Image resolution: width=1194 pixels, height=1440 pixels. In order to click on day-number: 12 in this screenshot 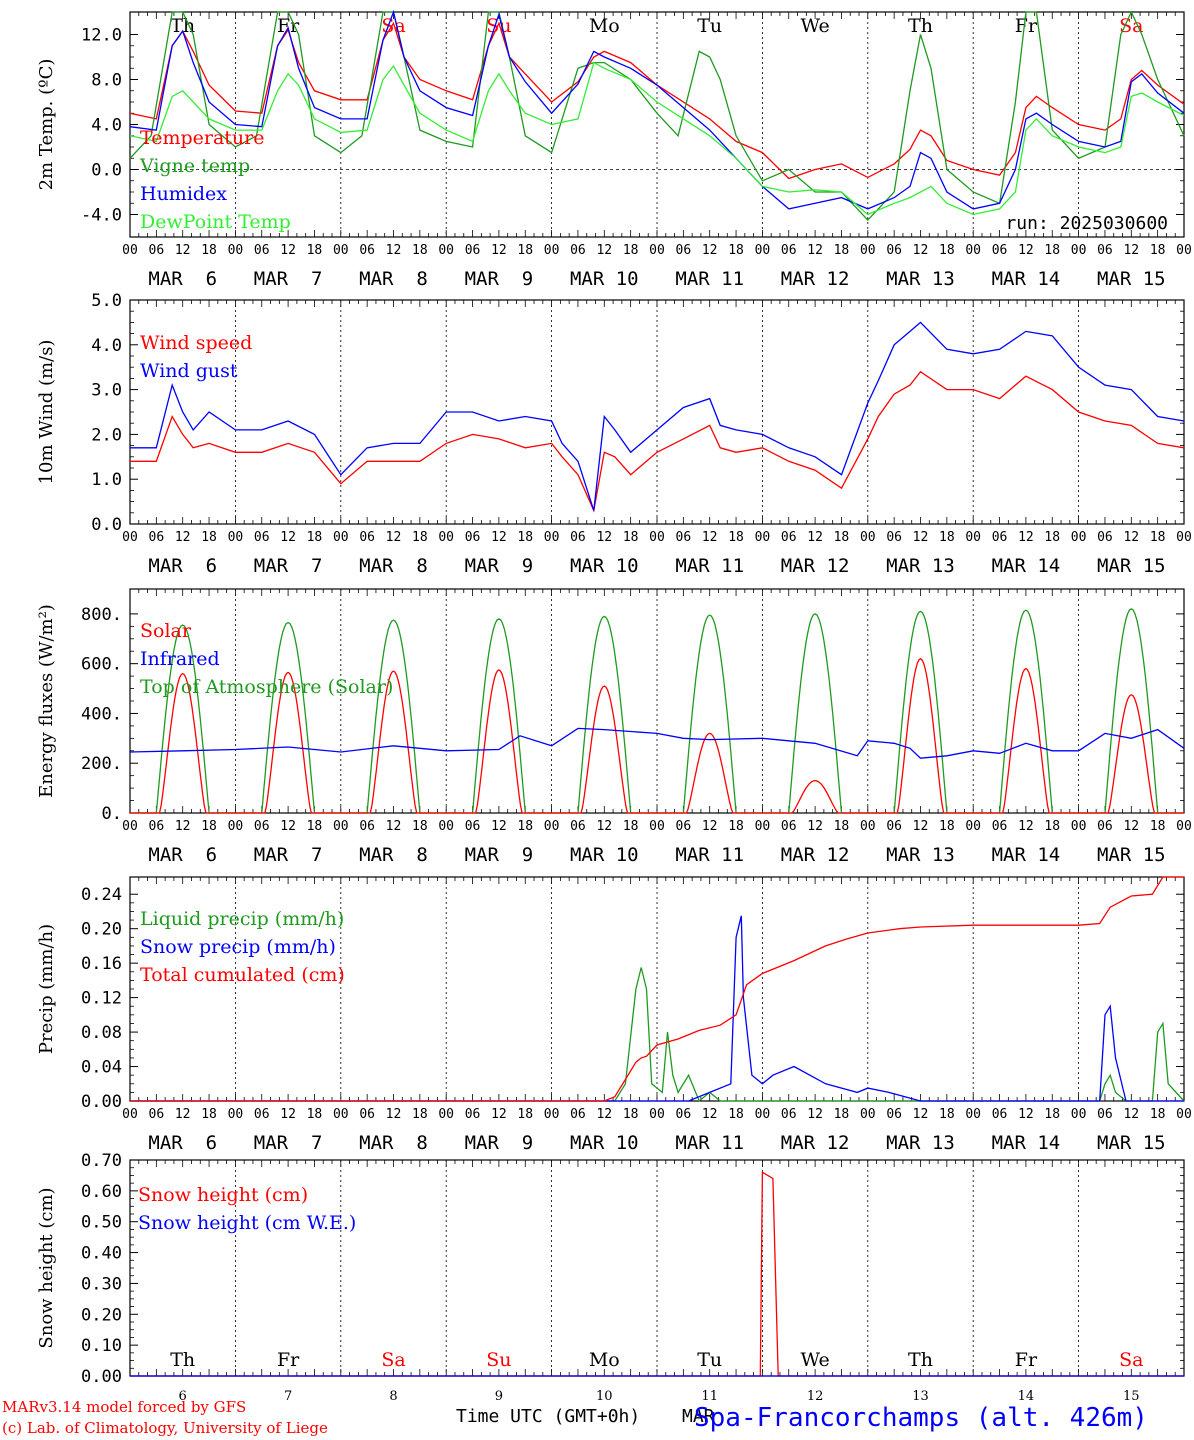, I will do `click(815, 1396)`.